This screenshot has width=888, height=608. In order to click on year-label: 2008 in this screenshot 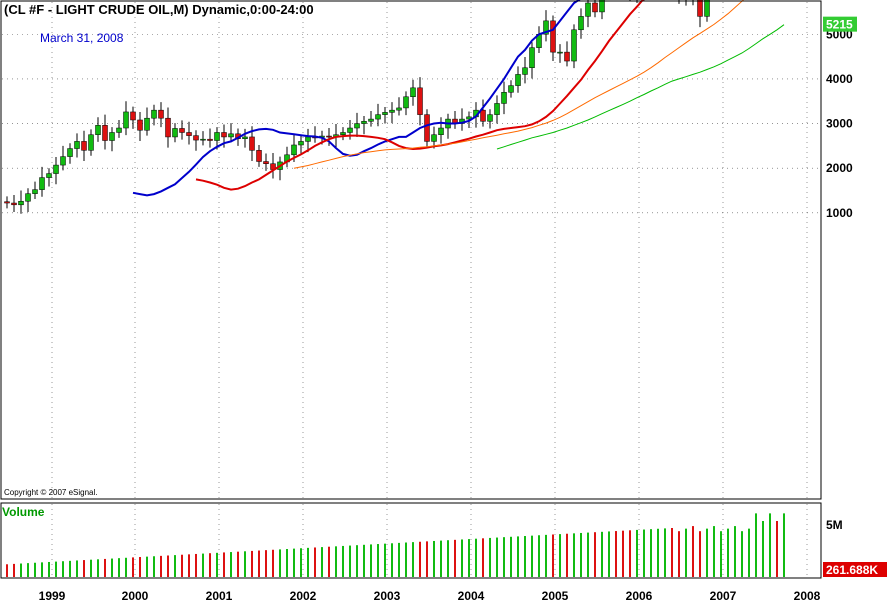, I will do `click(807, 596)`.